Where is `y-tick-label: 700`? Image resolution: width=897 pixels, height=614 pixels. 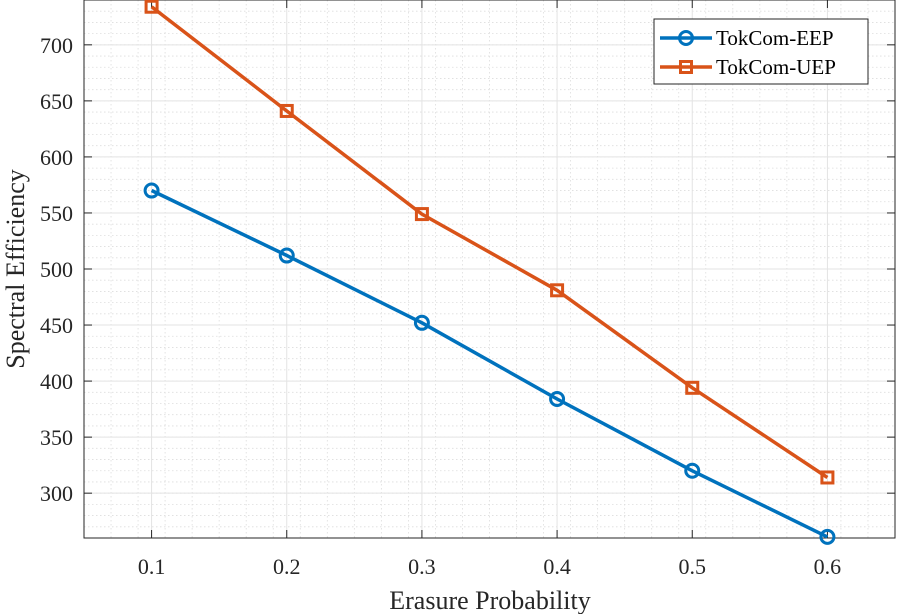
y-tick-label: 700 is located at coordinates (56, 45).